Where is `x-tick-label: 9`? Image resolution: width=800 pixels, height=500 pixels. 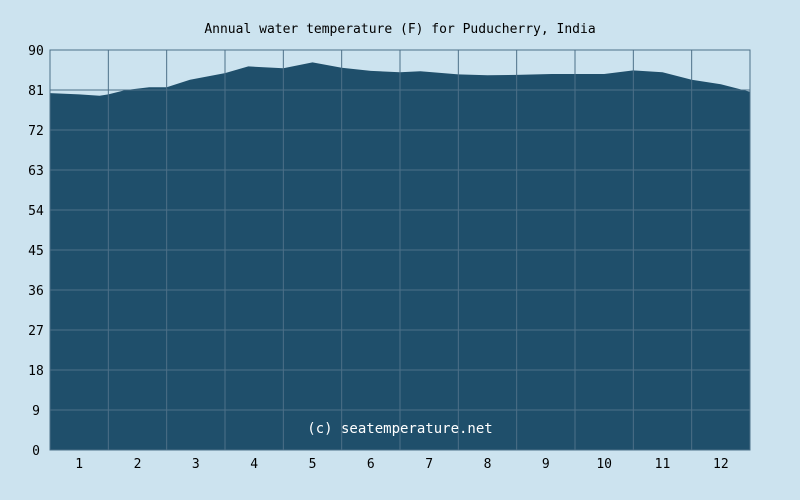
x-tick-label: 9 is located at coordinates (546, 464).